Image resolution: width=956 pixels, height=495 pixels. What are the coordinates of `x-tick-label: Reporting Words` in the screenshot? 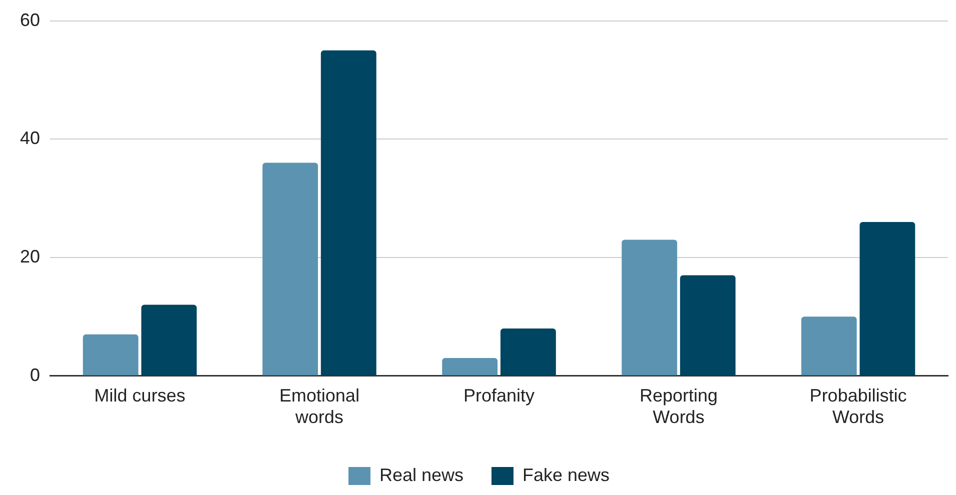 It's located at (679, 407).